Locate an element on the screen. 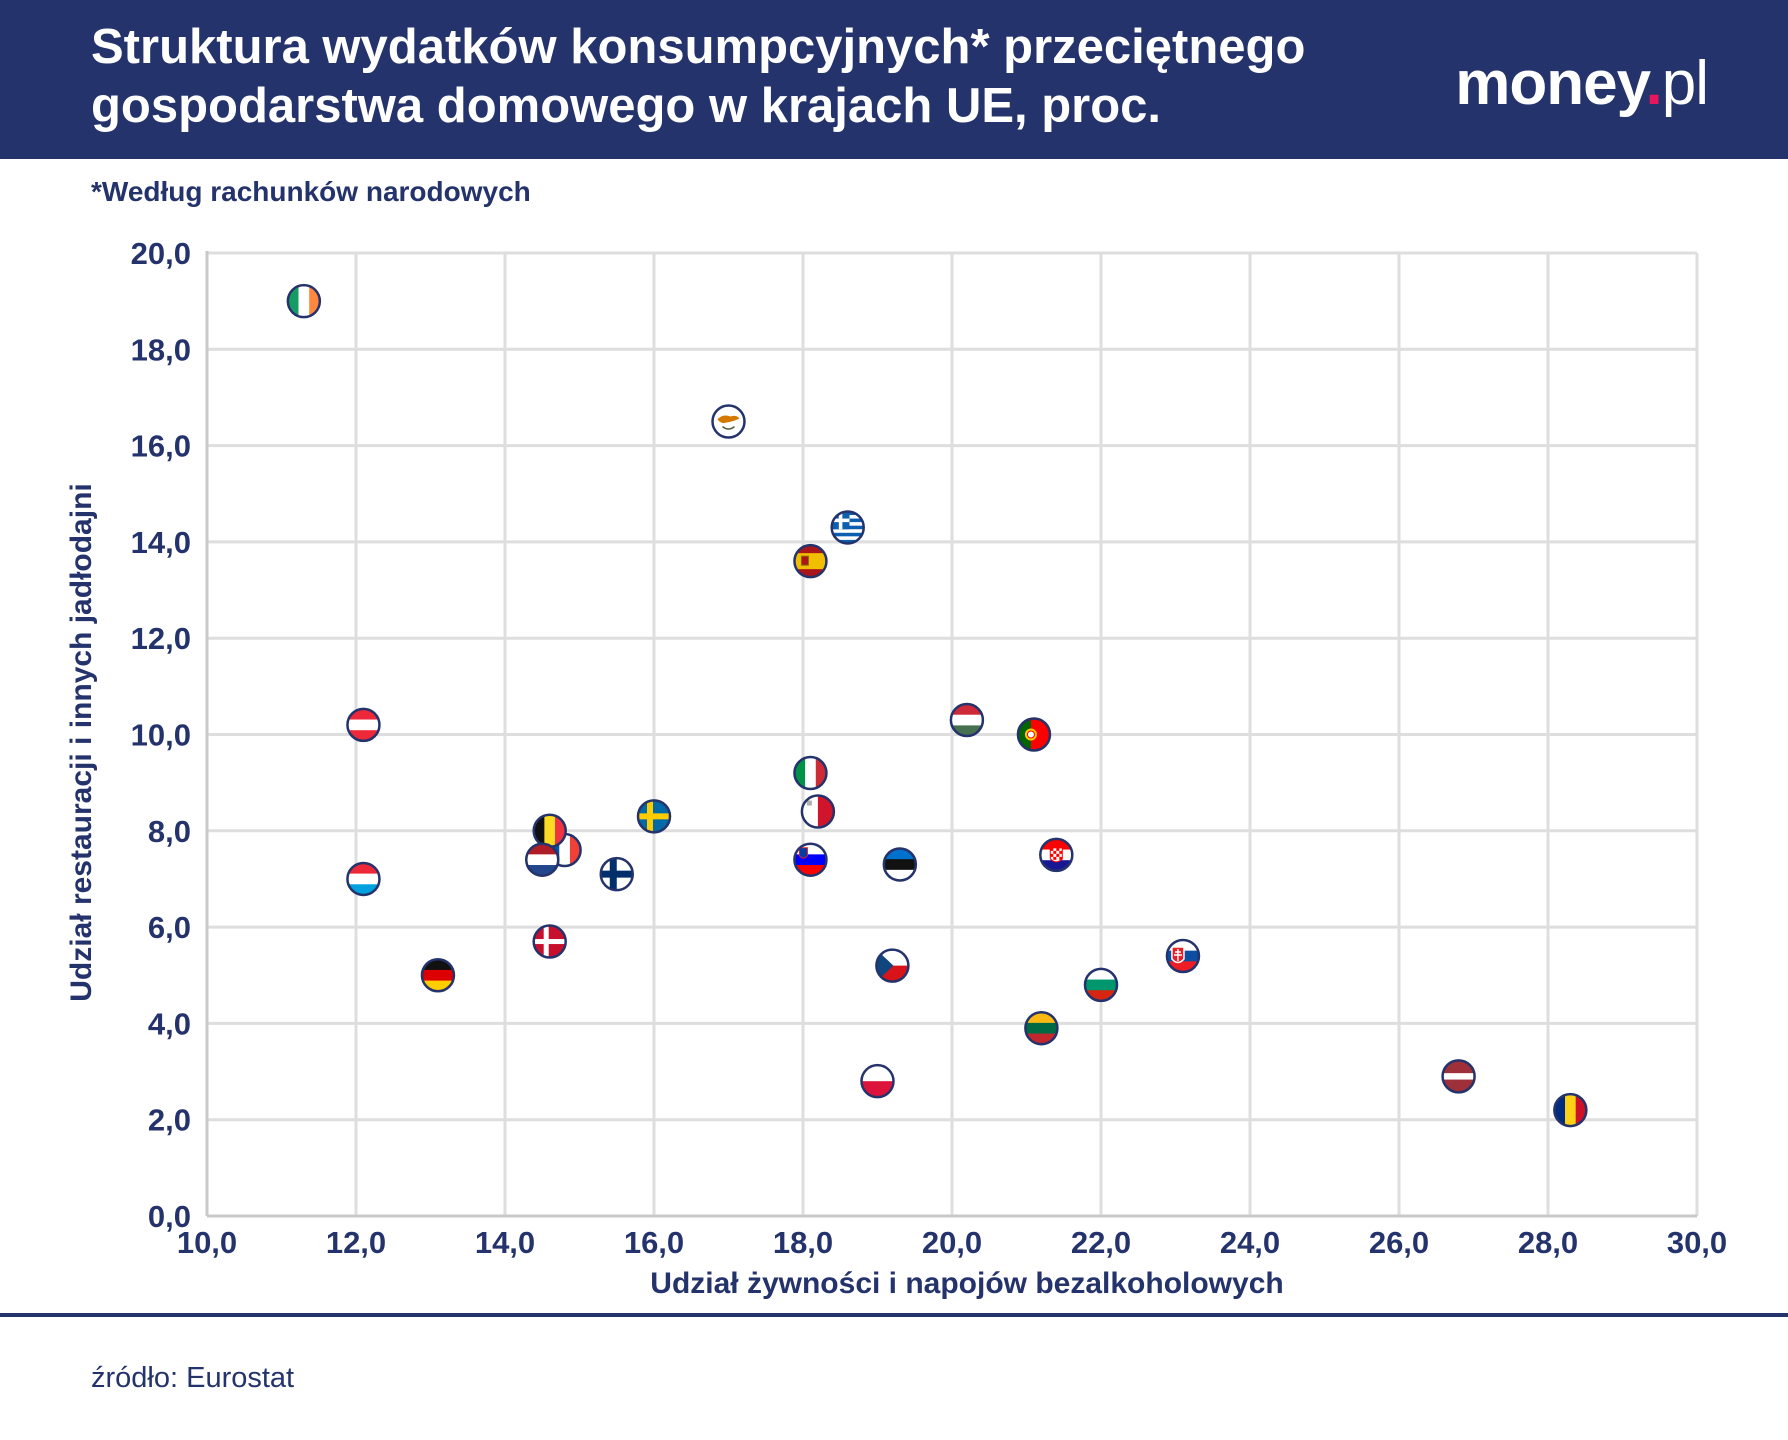 This screenshot has height=1440, width=1788. slovakia-flag-icon is located at coordinates (1182, 955).